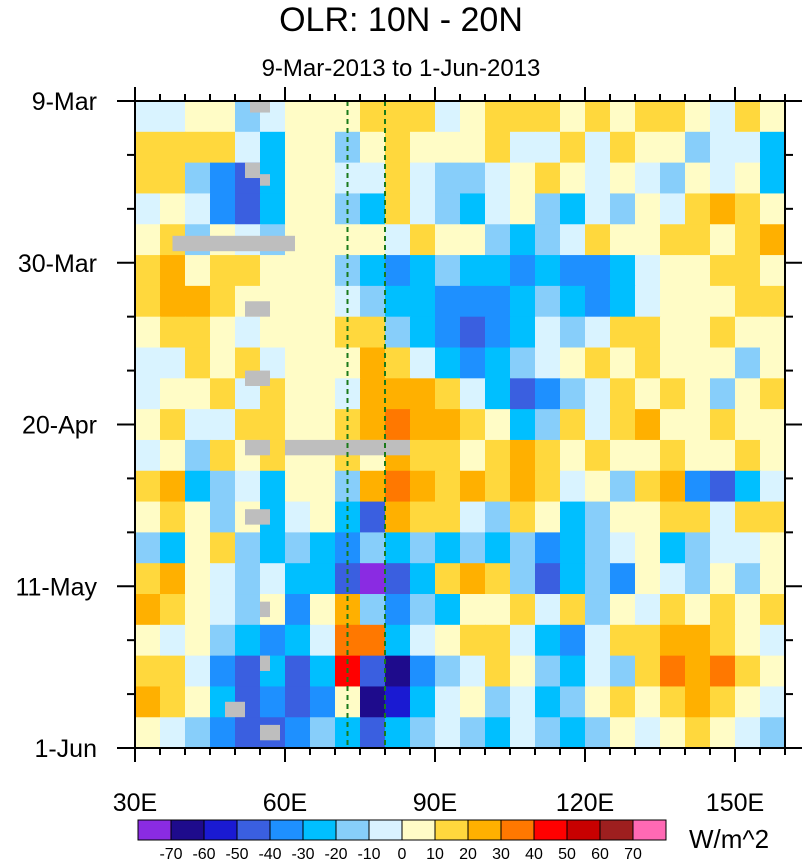  What do you see at coordinates (64, 102) in the screenshot?
I see `y-tick-label: 9-Mar` at bounding box center [64, 102].